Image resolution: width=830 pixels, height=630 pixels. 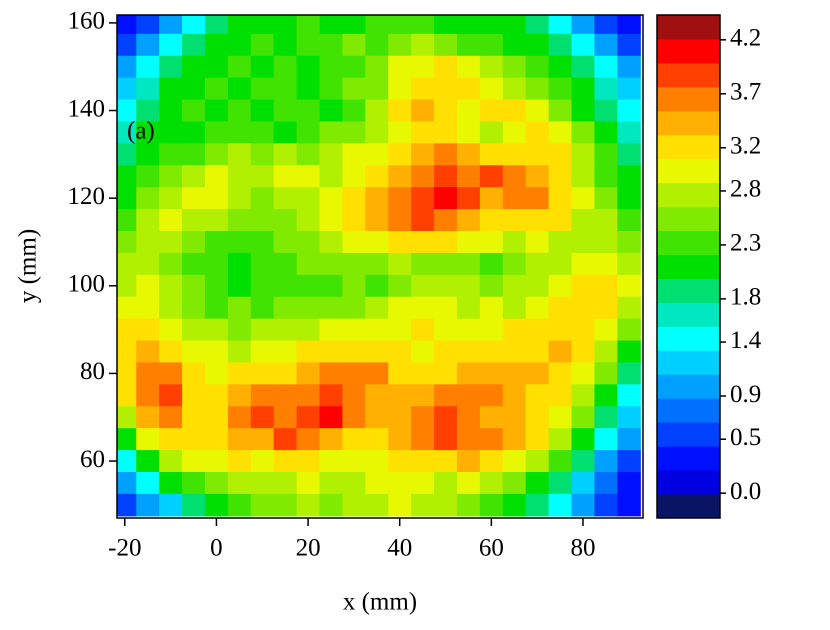 I want to click on colorbar-tick-label: 2.8, so click(x=745, y=189).